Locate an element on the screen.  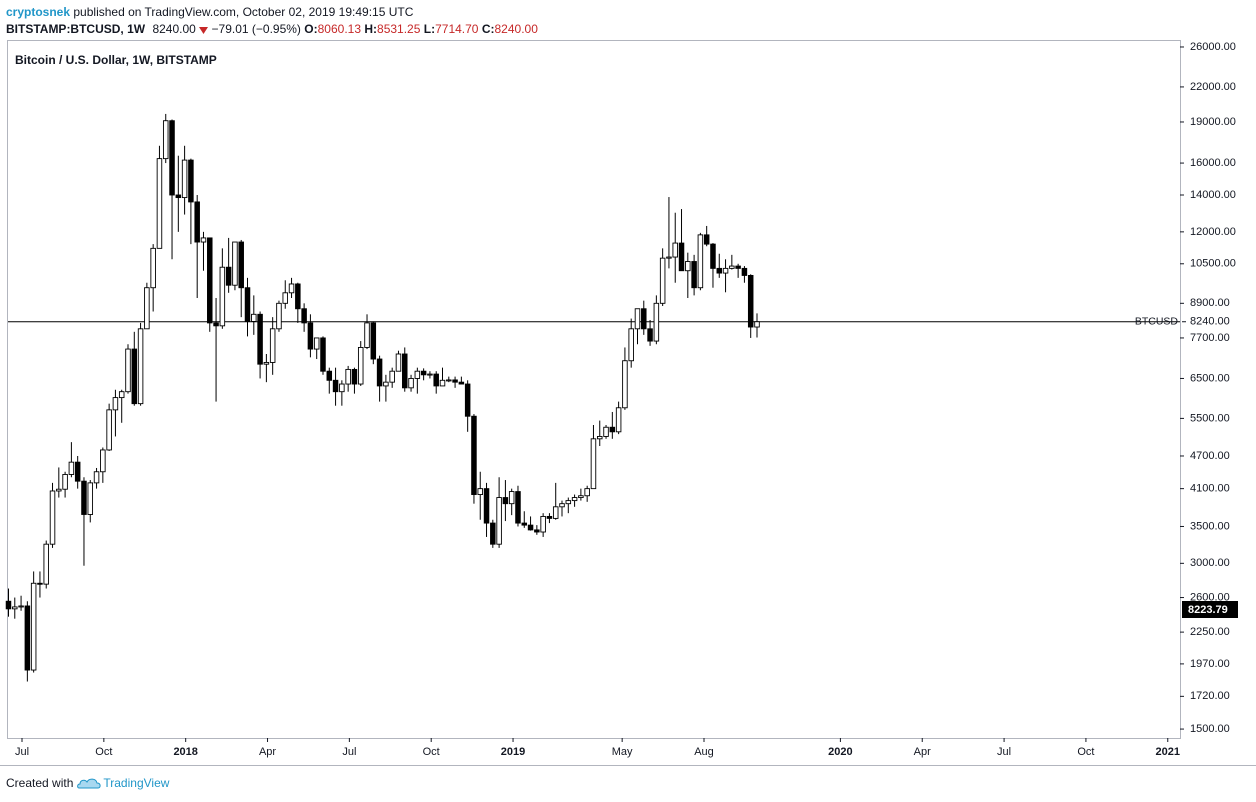
down-arrow is located at coordinates (204, 30).